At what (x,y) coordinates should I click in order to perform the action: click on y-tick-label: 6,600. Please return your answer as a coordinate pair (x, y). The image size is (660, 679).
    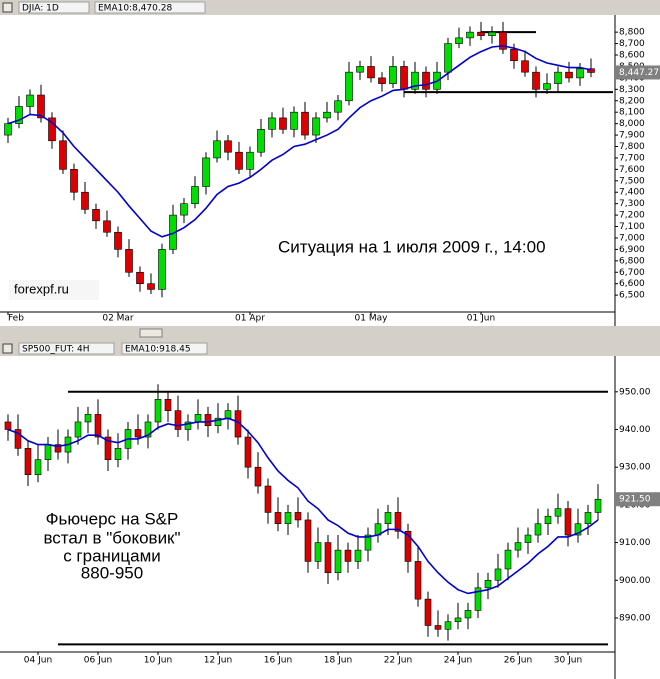
    Looking at the image, I should click on (632, 284).